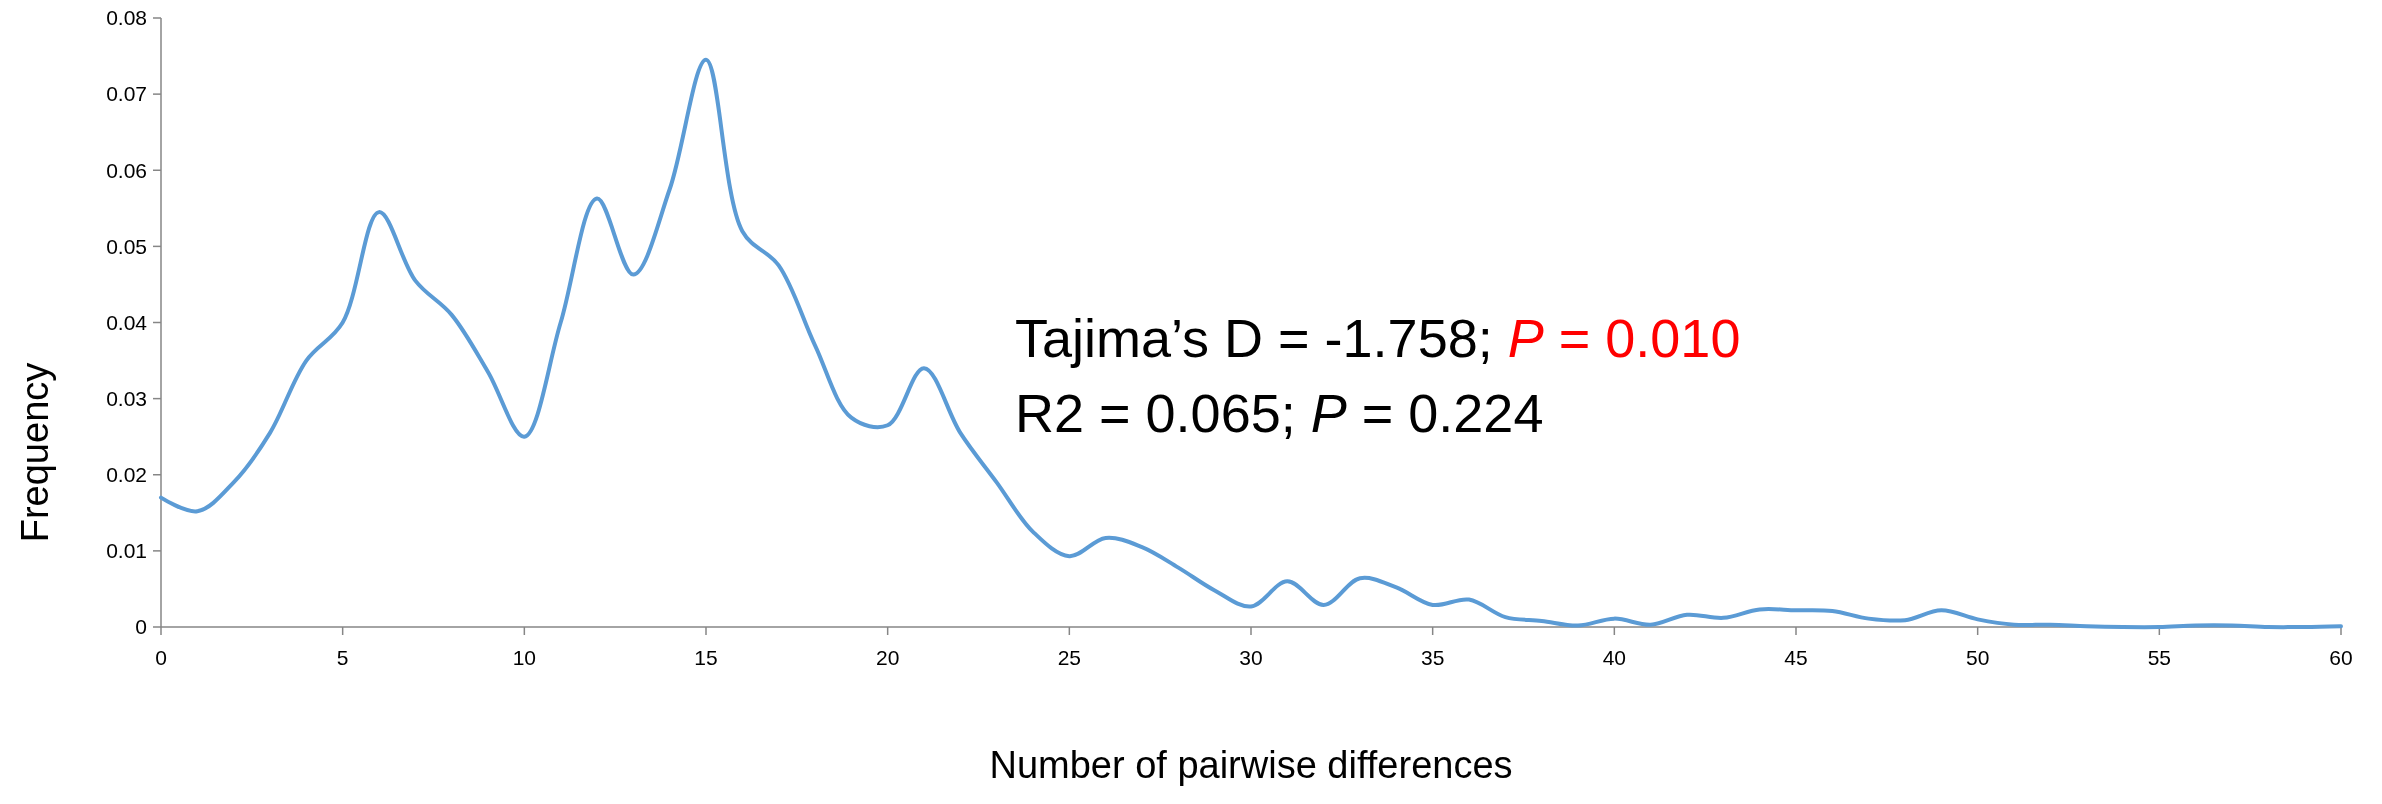 The height and width of the screenshot is (804, 2382). Describe the element at coordinates (126, 94) in the screenshot. I see `y-tick-label: 0.07` at that location.